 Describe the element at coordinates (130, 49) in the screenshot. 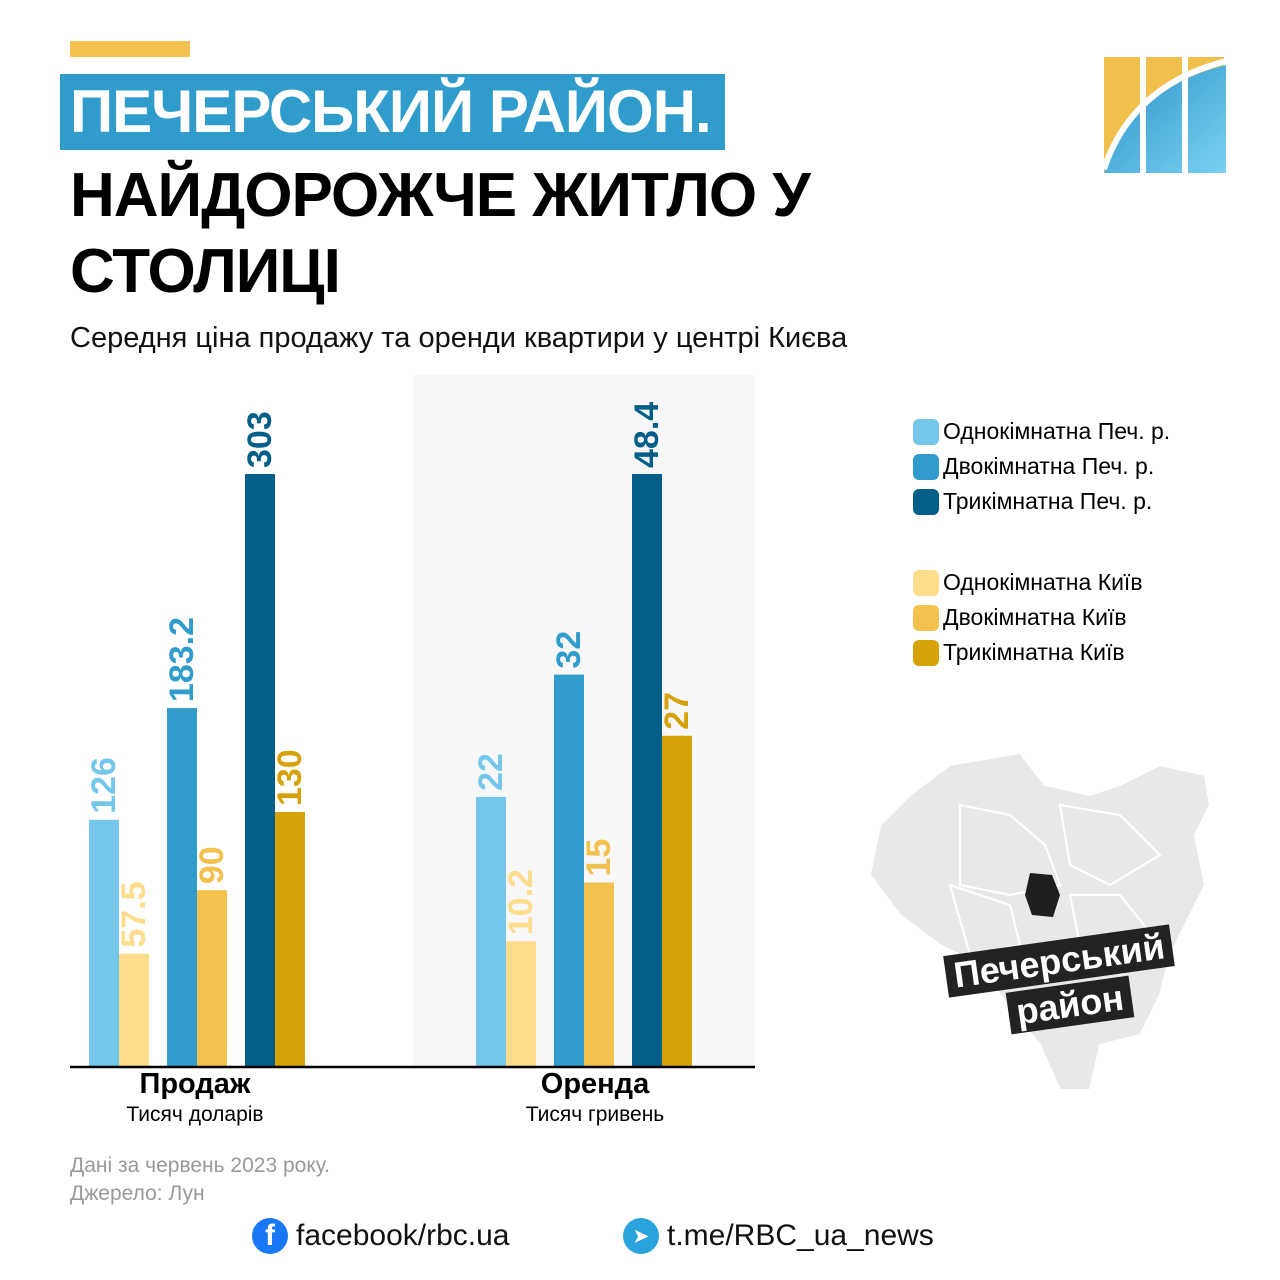

I see `accent-bar` at that location.